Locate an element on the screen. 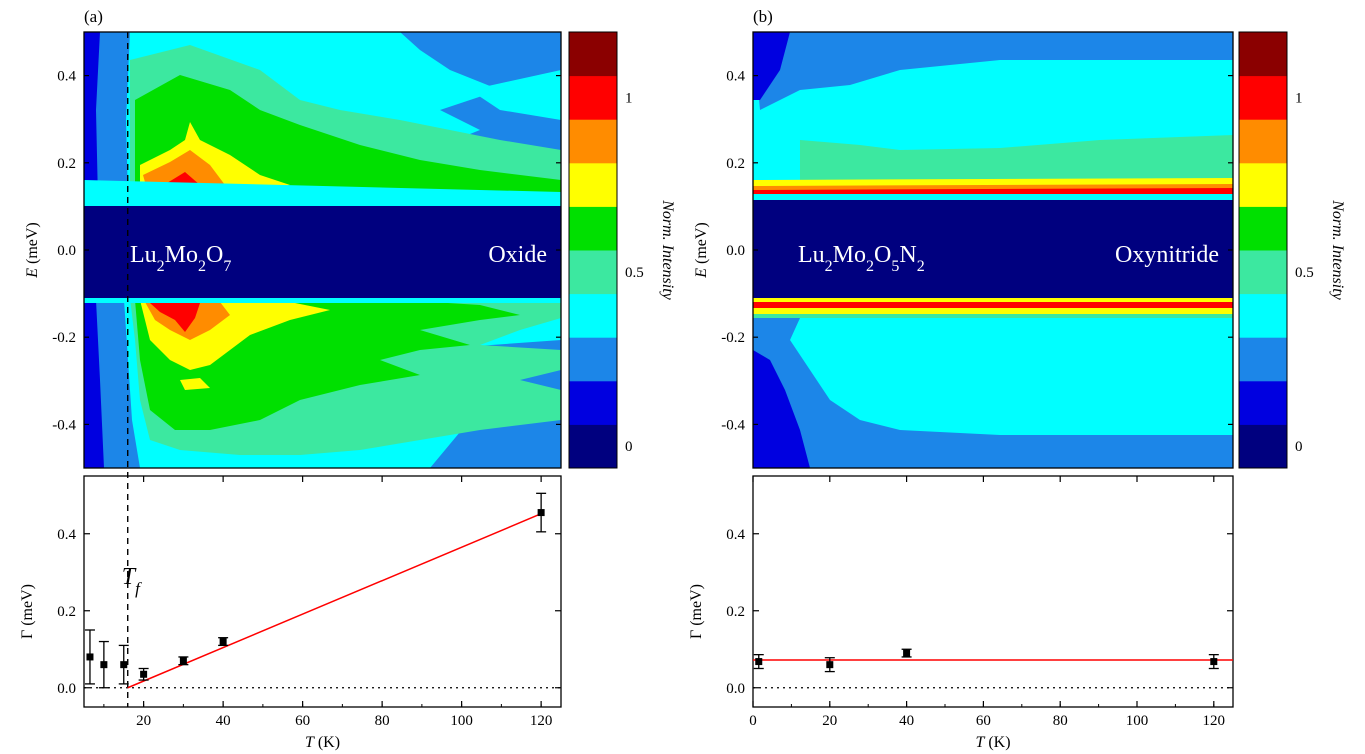  tf-annotation: Tf is located at coordinates (132, 581).